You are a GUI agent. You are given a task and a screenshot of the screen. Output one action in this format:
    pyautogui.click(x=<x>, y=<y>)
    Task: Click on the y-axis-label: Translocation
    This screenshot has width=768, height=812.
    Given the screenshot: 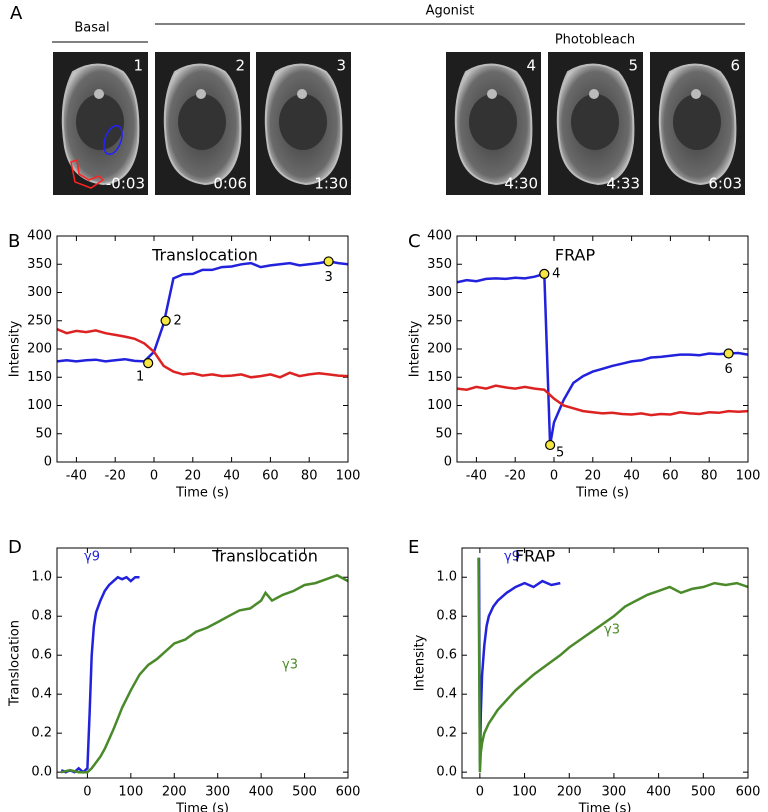 What is the action you would take?
    pyautogui.click(x=15, y=663)
    